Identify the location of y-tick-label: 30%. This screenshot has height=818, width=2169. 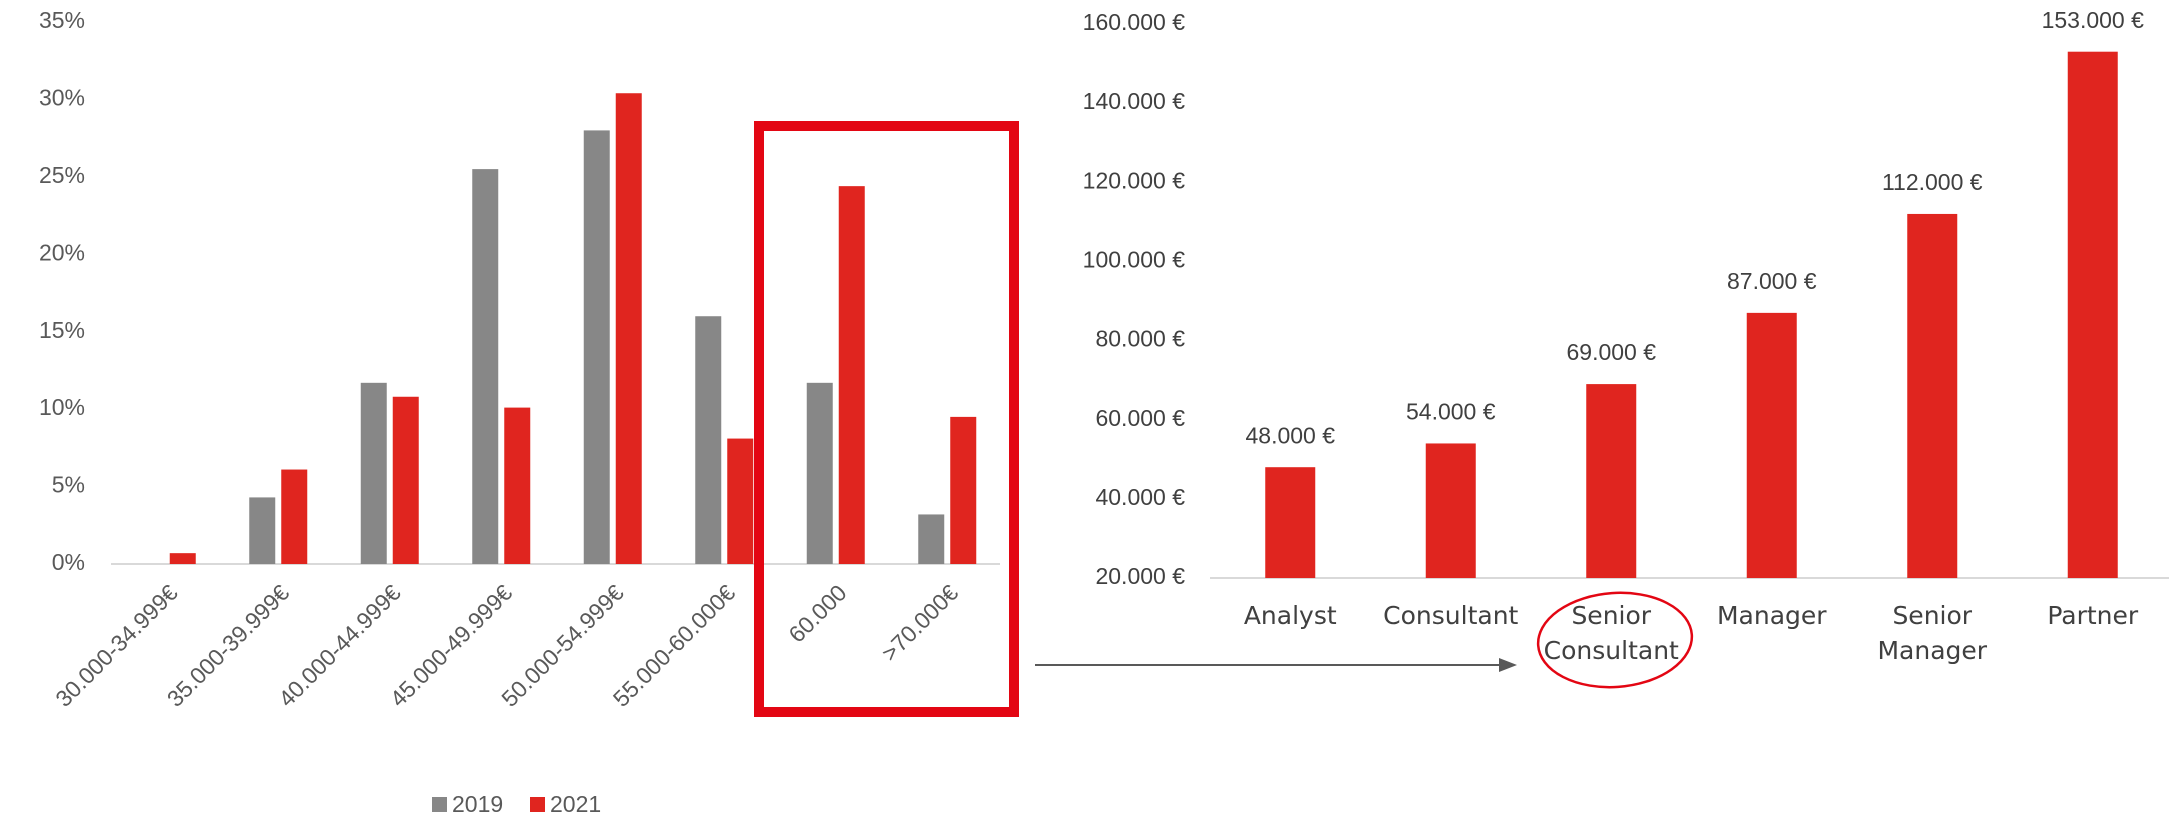
(62, 98).